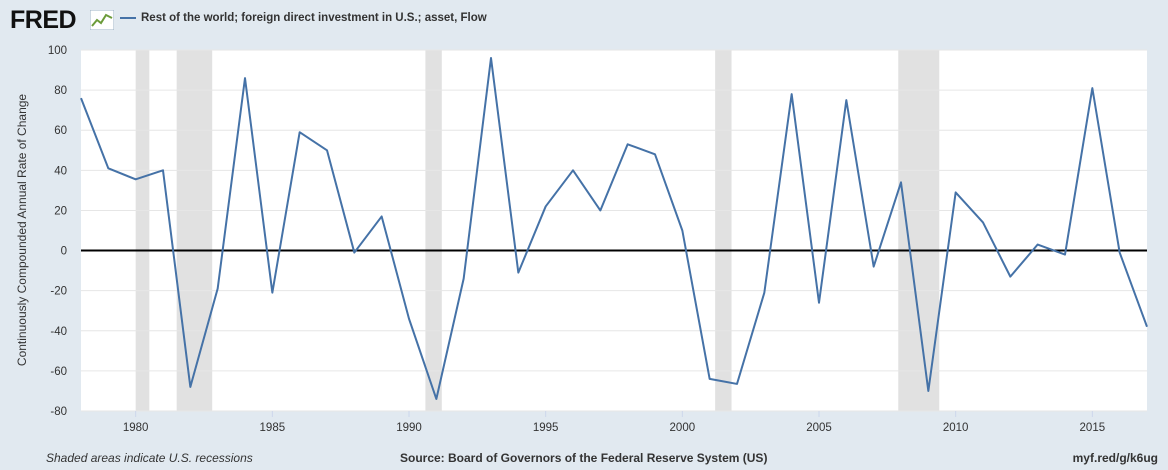 The width and height of the screenshot is (1168, 470). Describe the element at coordinates (60, 171) in the screenshot. I see `y-tick-label: 40` at that location.